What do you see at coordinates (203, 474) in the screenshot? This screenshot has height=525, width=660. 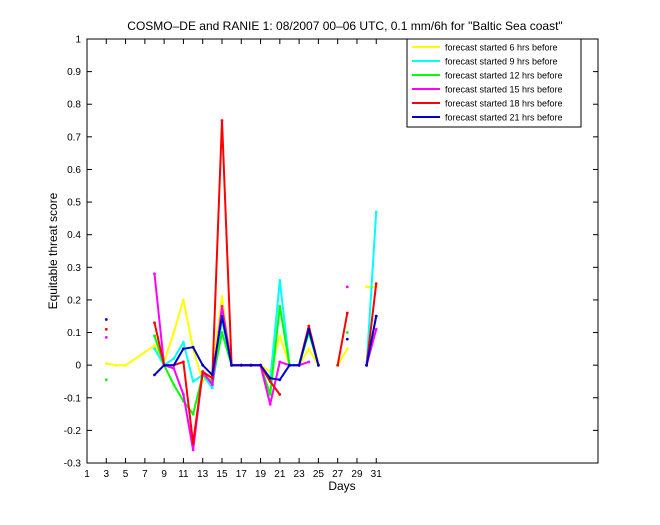 I see `x-tick-label: 13` at bounding box center [203, 474].